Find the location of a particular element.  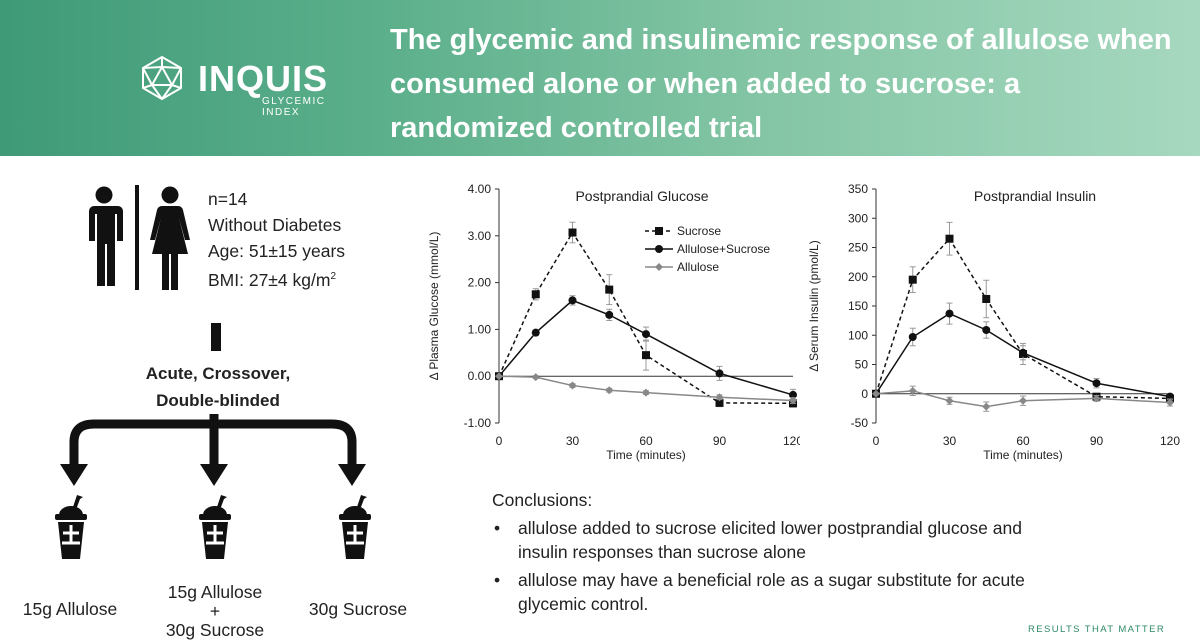

y-tick-label: 350 is located at coordinates (858, 189).